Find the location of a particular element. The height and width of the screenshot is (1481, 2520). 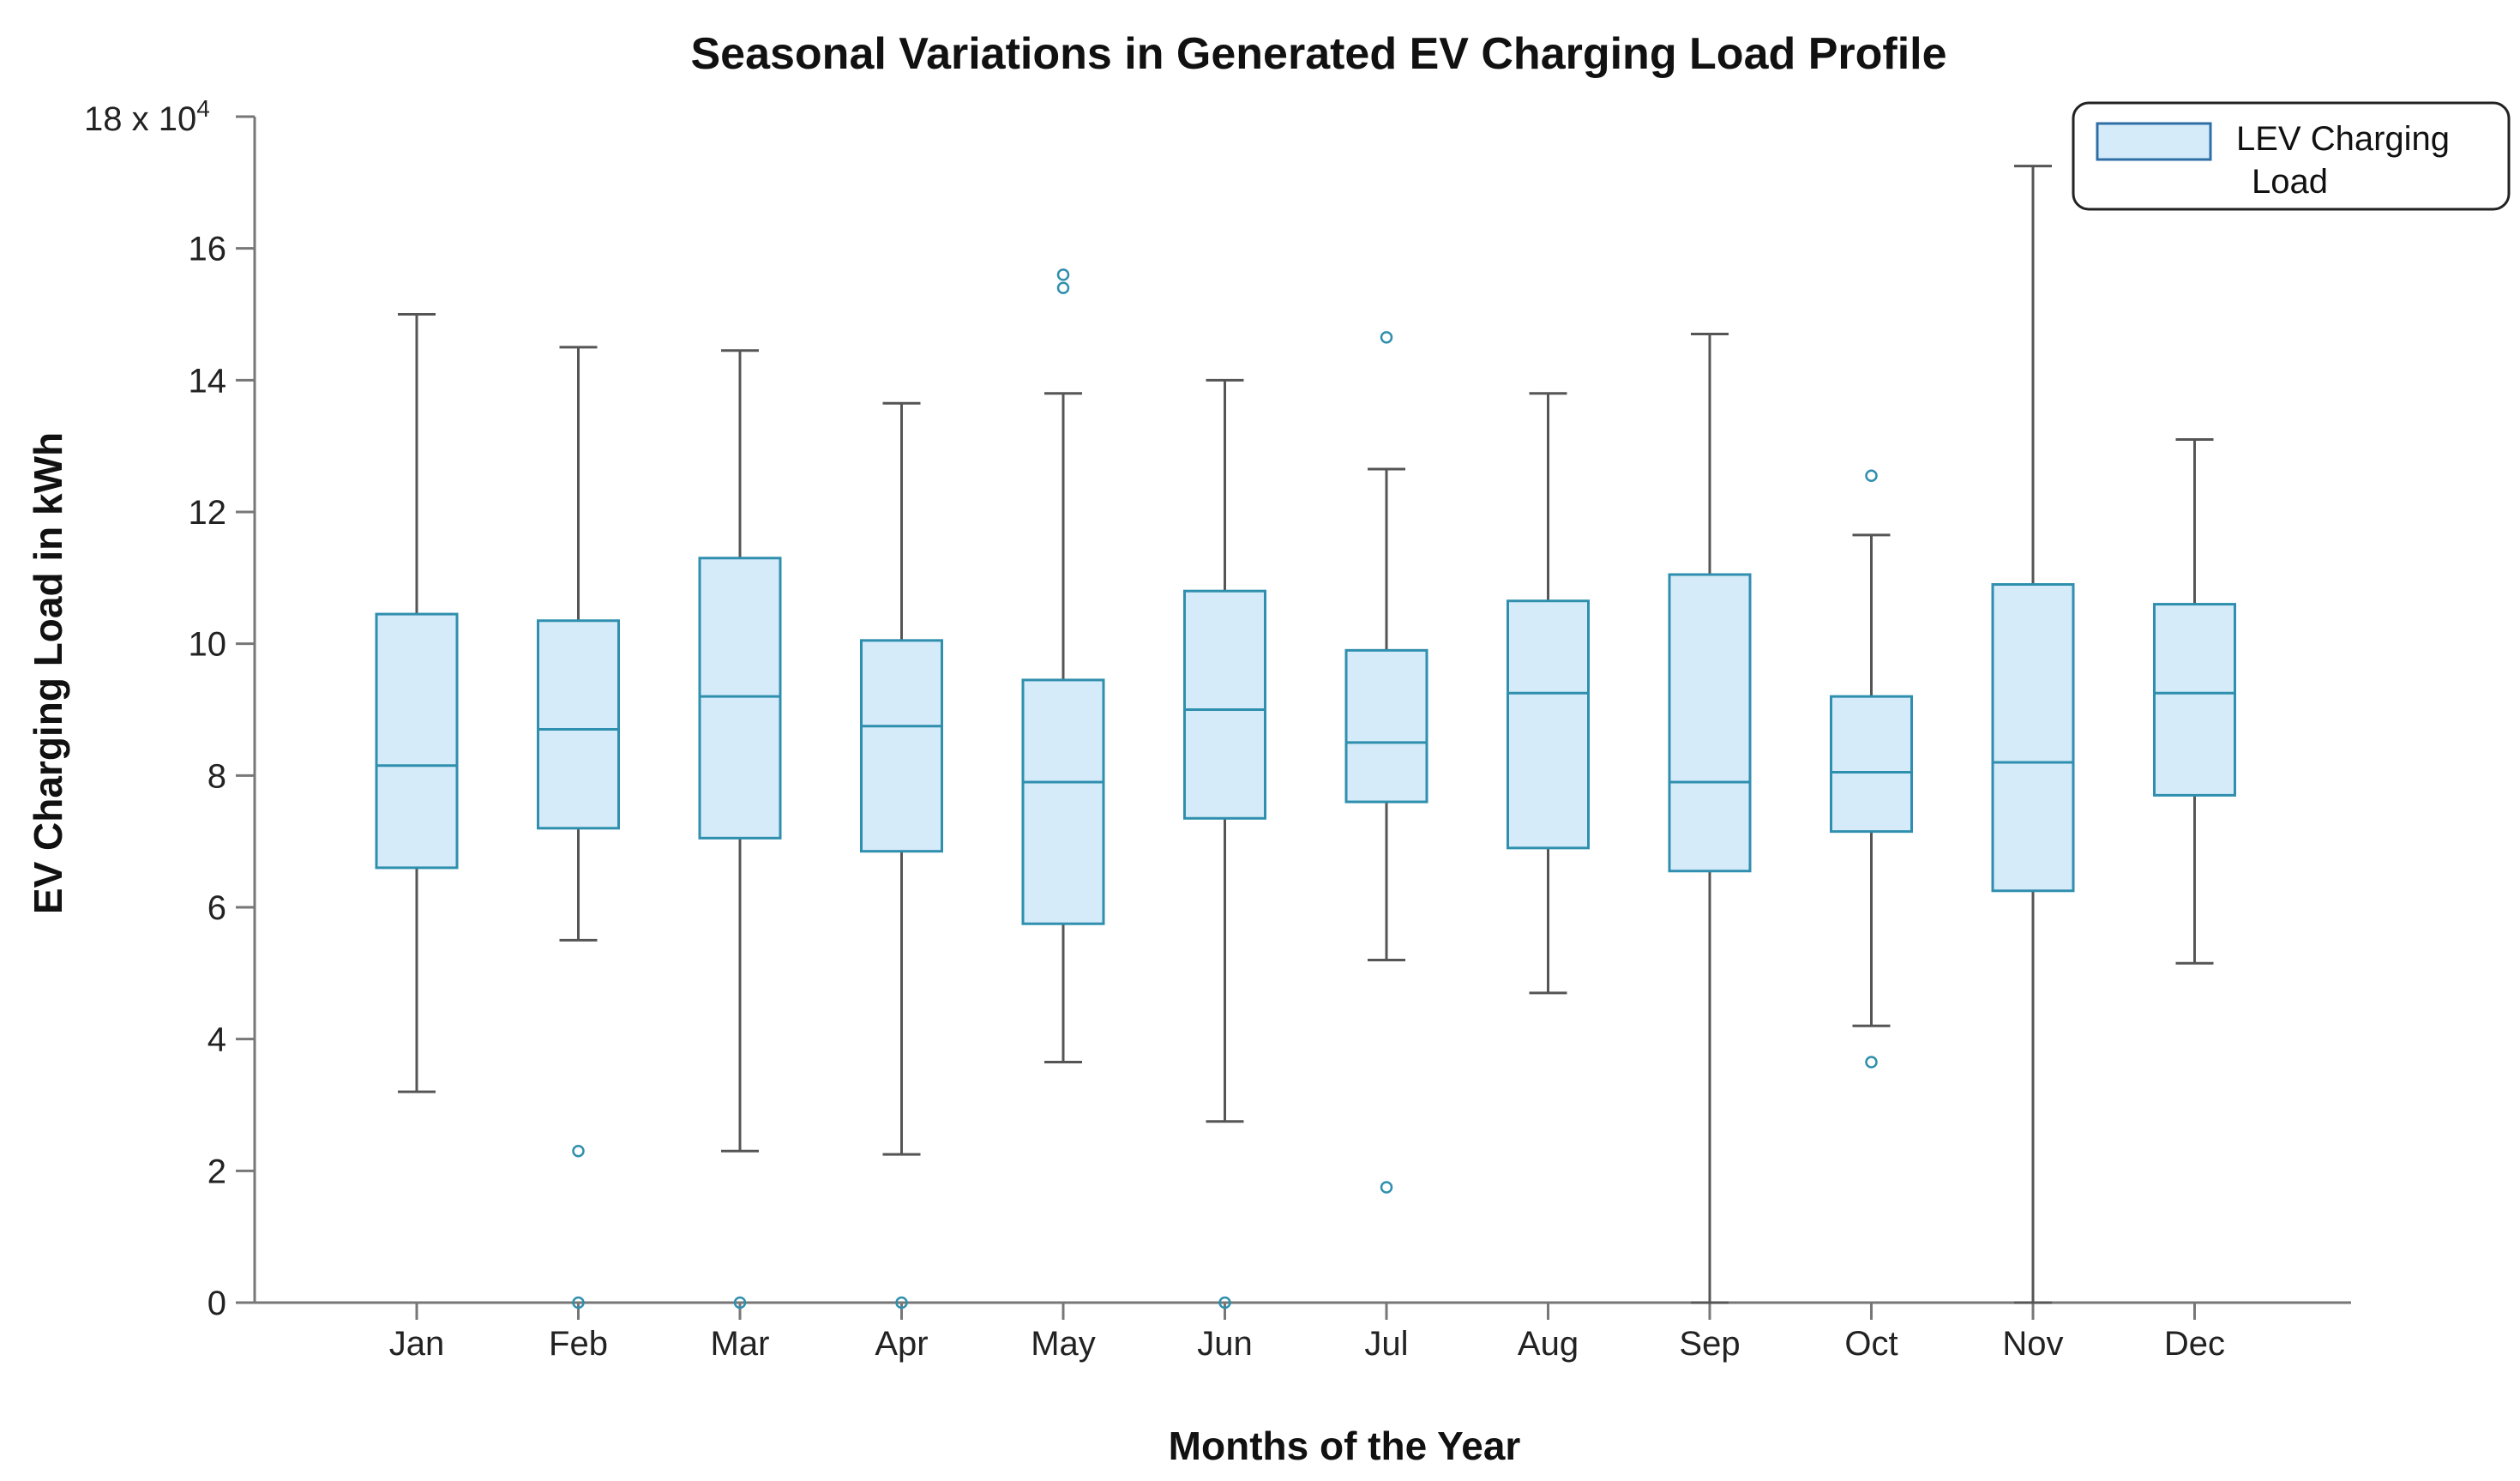

x-tick-label: Dec is located at coordinates (2194, 1344).